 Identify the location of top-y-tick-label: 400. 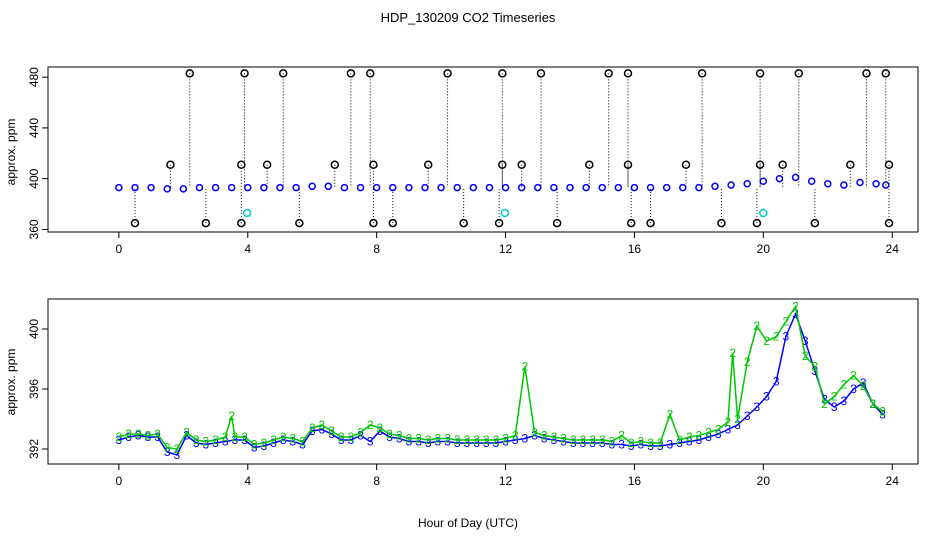
(34, 178).